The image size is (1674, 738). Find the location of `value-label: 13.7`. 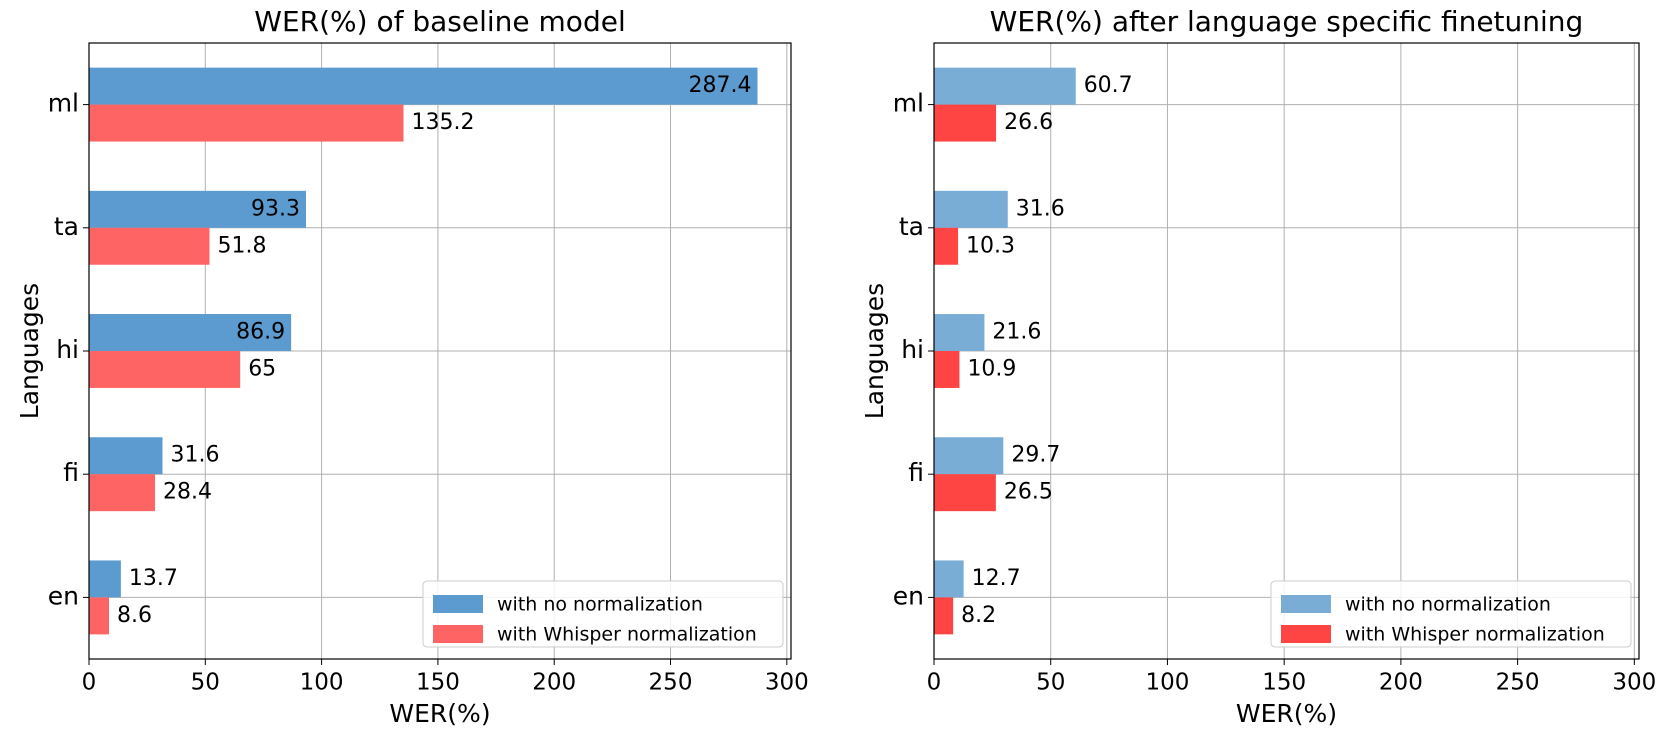

value-label: 13.7 is located at coordinates (153, 578).